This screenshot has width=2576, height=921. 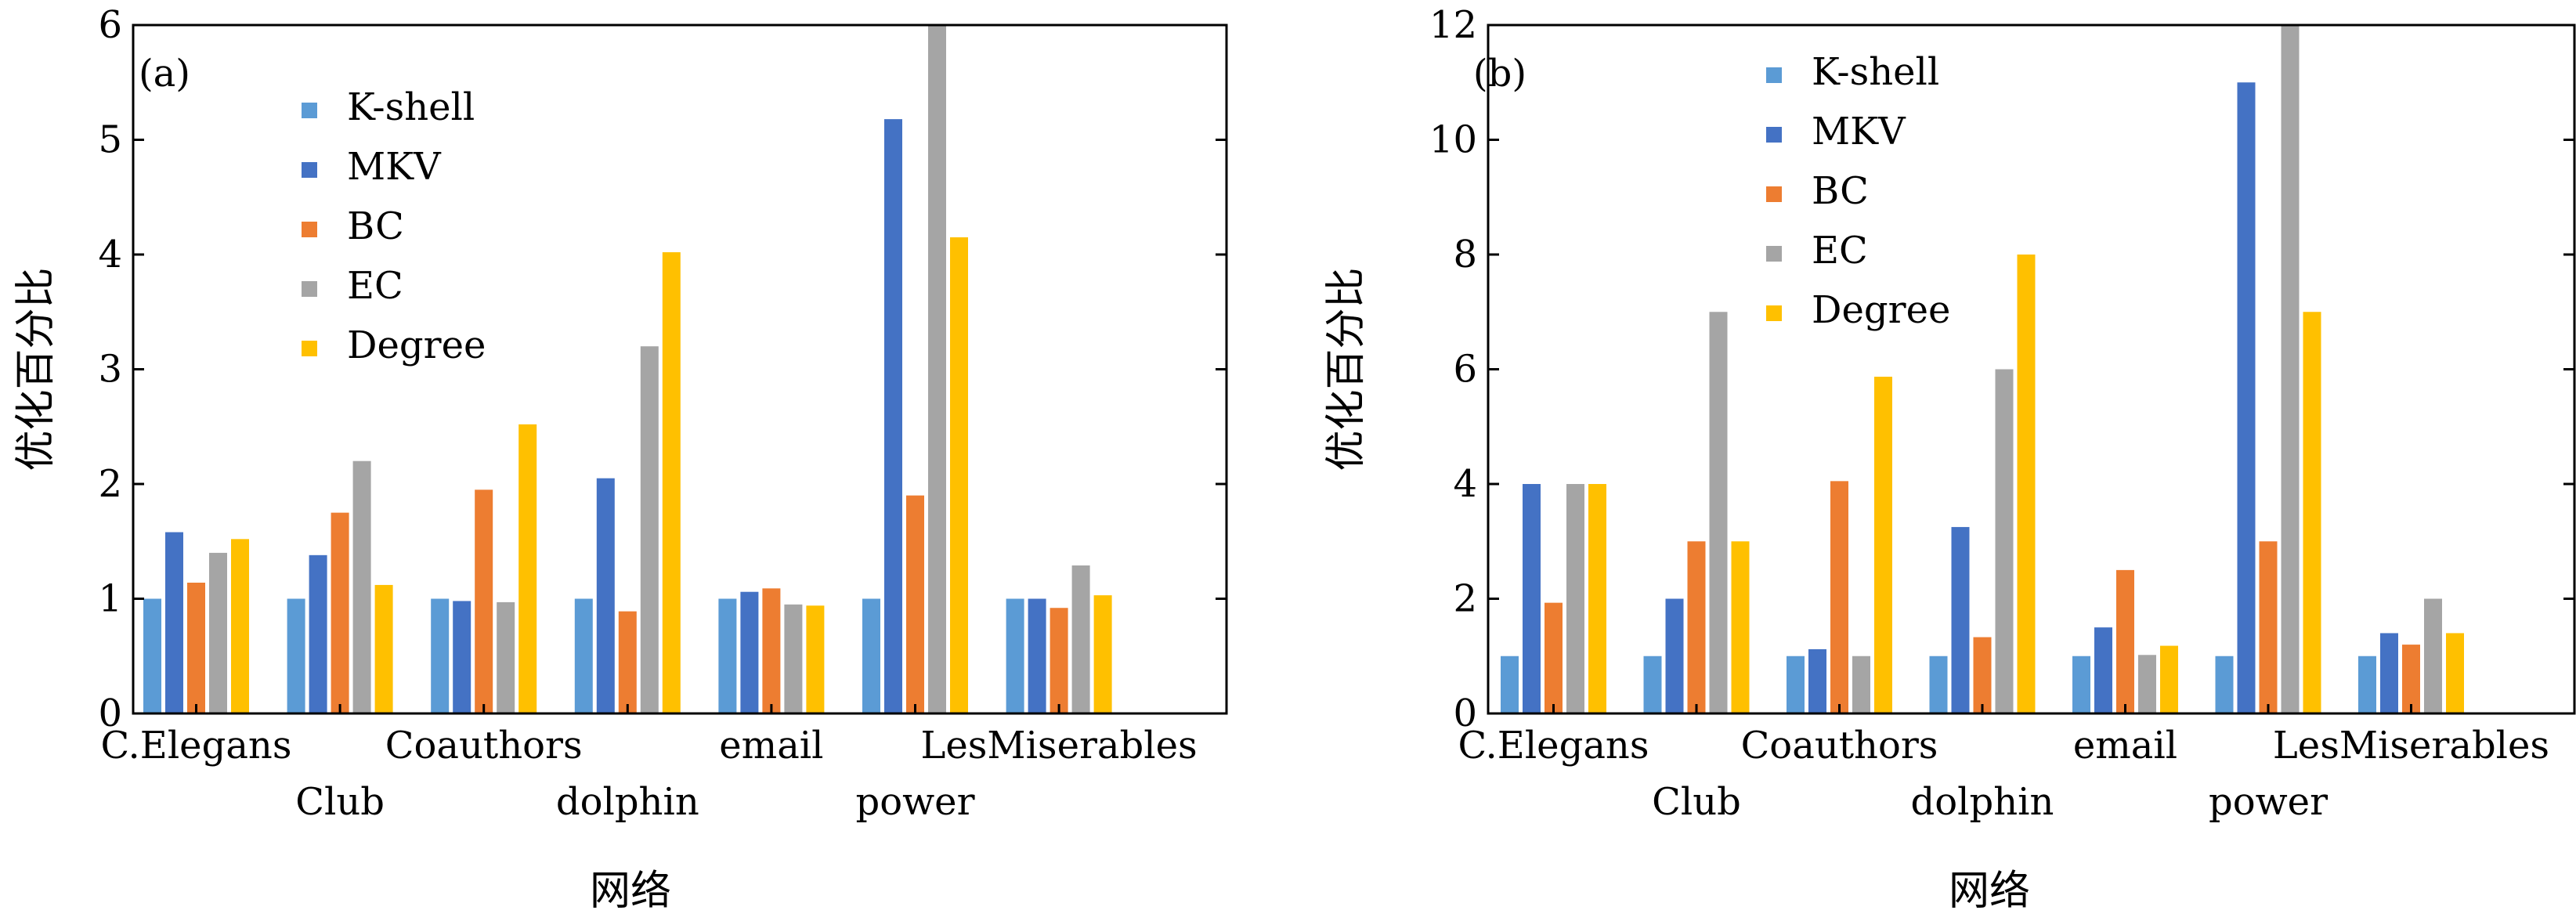 I want to click on bar-bc-email, so click(x=2125, y=641).